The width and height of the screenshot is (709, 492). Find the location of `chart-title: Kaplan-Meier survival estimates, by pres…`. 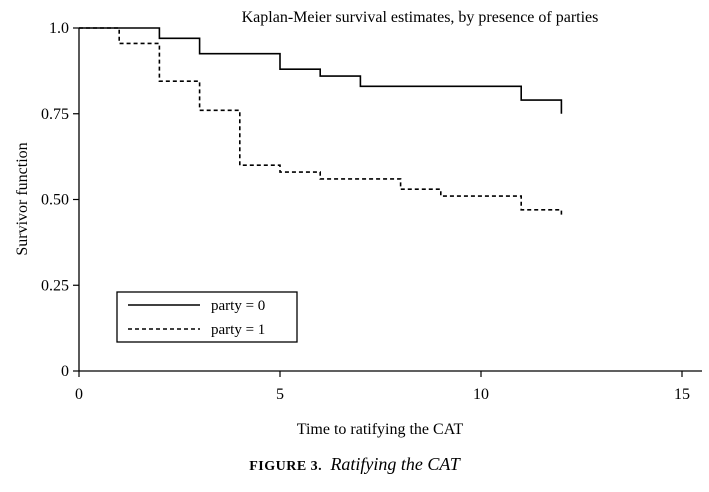

chart-title: Kaplan-Meier survival estimates, by pres… is located at coordinates (420, 17).